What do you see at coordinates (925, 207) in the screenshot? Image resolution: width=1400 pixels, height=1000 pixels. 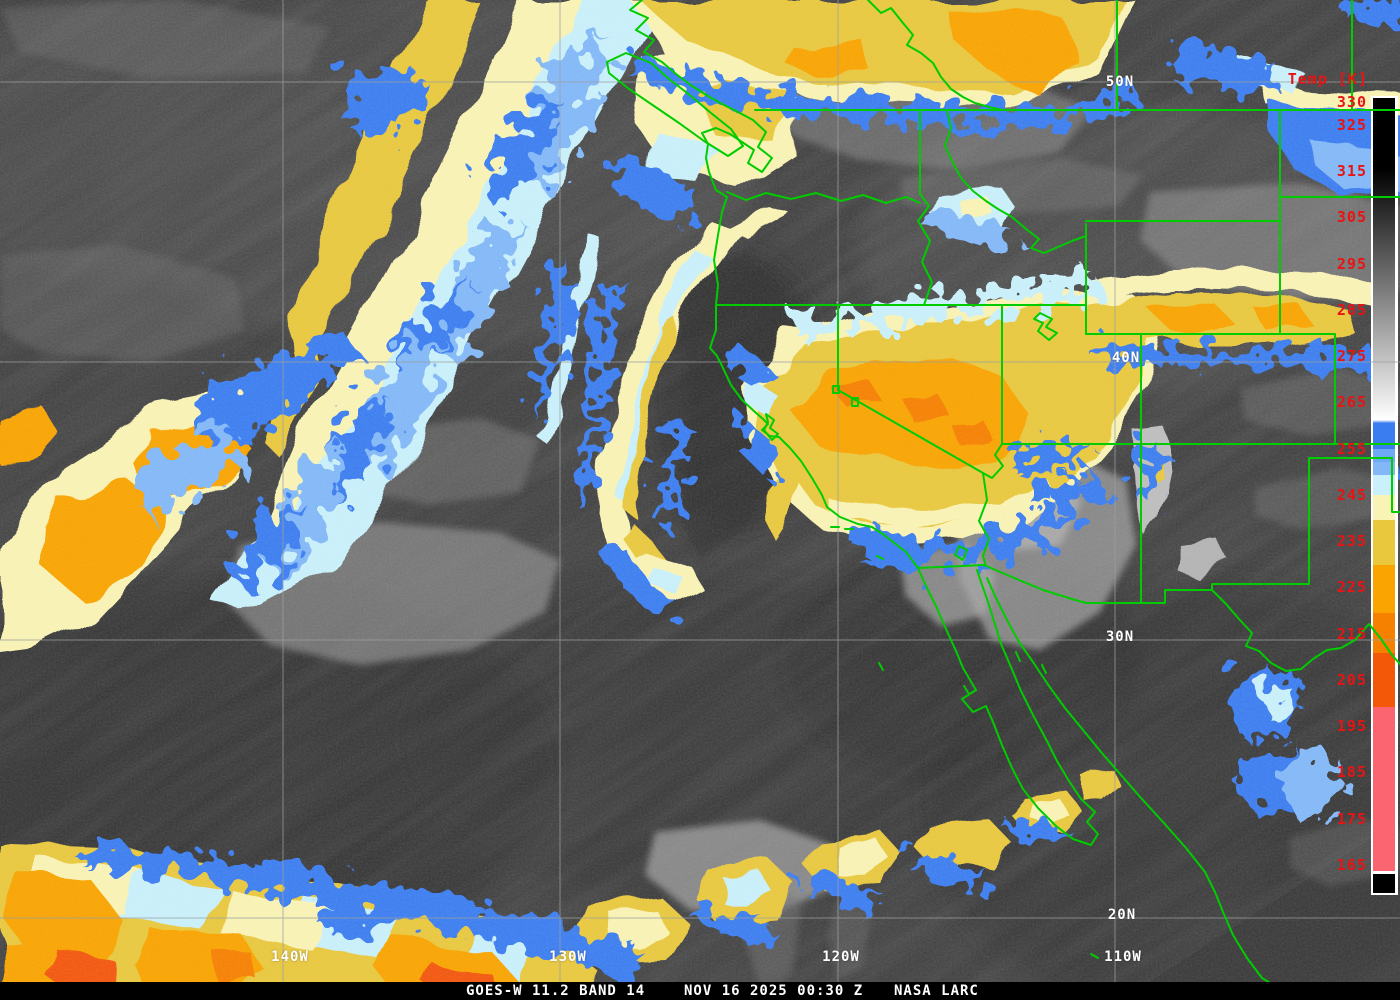 I see `wa-id-or-border` at bounding box center [925, 207].